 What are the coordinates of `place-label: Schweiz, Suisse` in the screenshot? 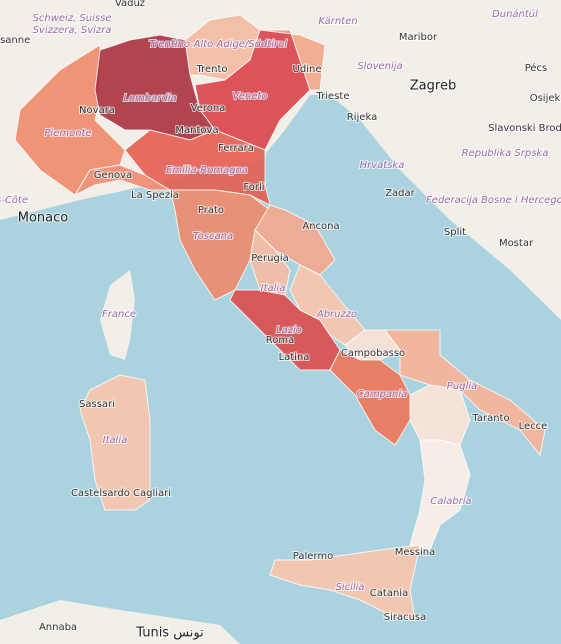 It's located at (72, 18).